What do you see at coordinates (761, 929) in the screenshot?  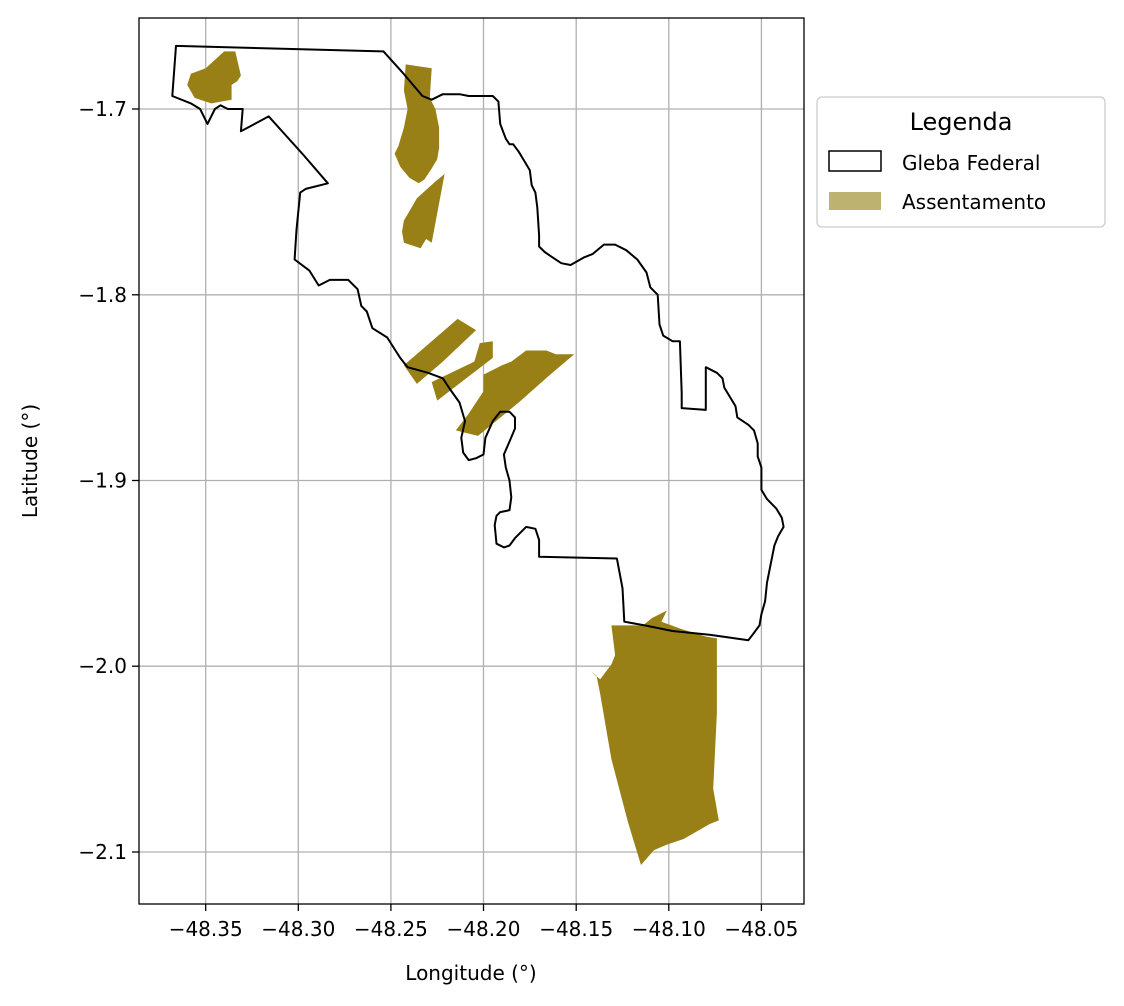 I see `x-tick-label: −48.05` at bounding box center [761, 929].